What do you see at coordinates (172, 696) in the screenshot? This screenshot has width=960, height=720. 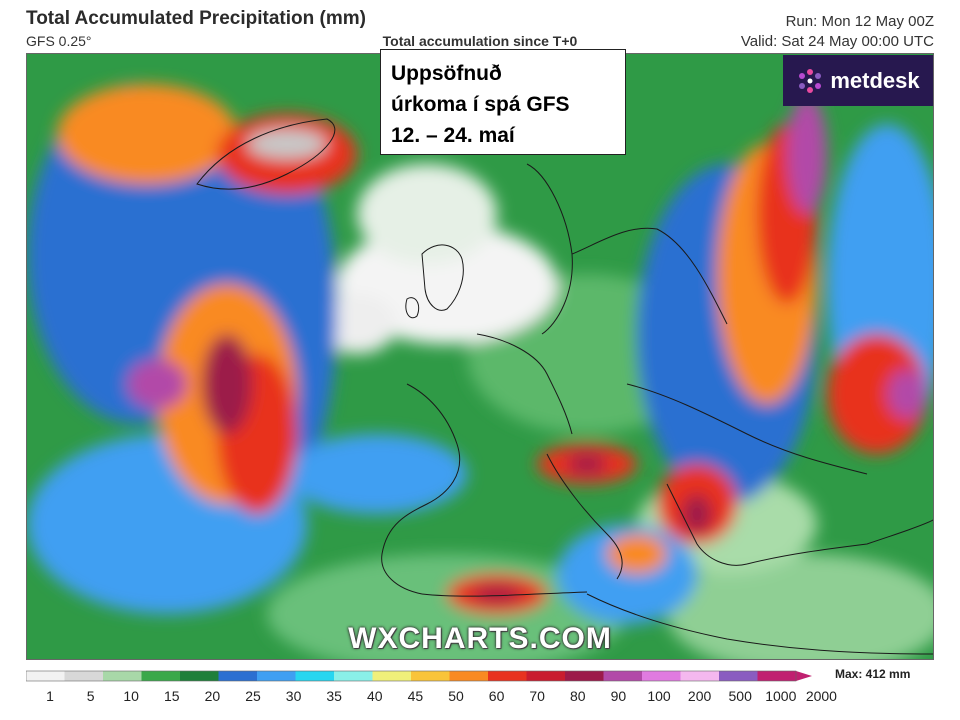 I see `scale-tick-label: 15` at bounding box center [172, 696].